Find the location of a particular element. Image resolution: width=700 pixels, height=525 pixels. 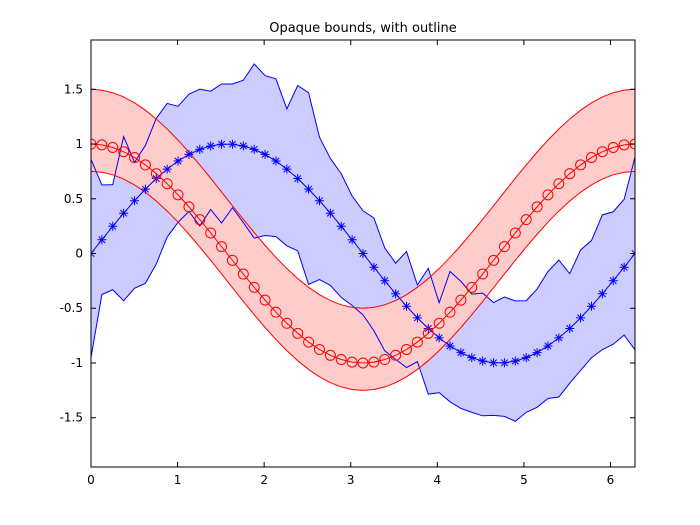

y-tick-label: 0.5 is located at coordinates (73, 199).